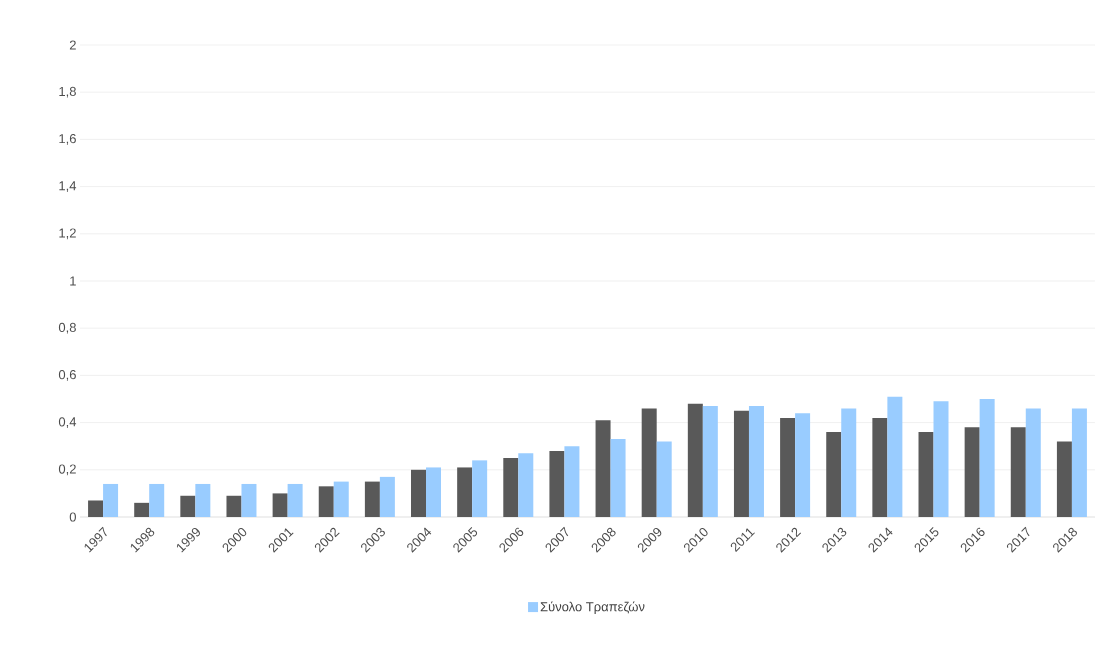  What do you see at coordinates (67, 139) in the screenshot?
I see `y-tick-label: 1,6` at bounding box center [67, 139].